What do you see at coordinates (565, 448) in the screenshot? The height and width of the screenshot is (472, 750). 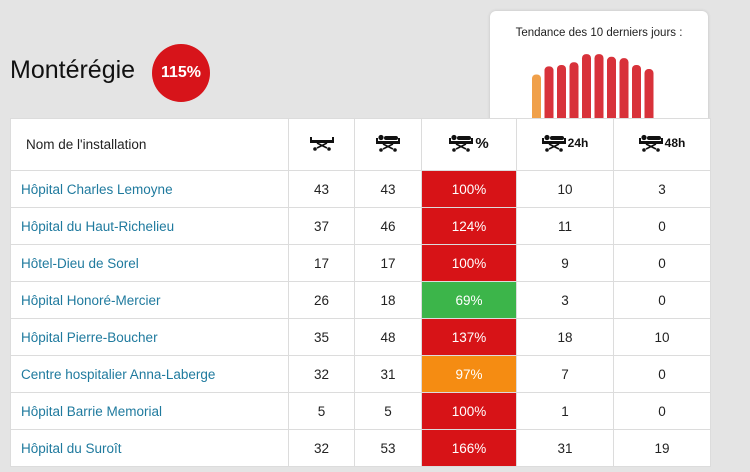 I see `patients-over-24h: 31` at bounding box center [565, 448].